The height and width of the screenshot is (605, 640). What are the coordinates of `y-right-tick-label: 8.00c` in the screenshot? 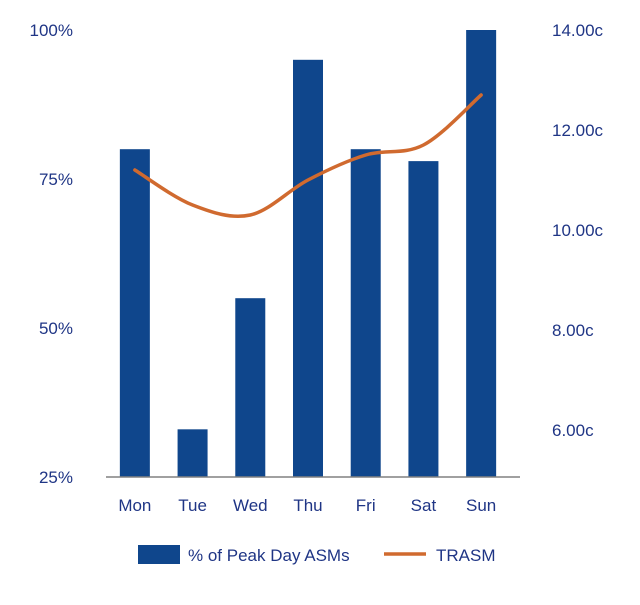 It's located at (573, 330).